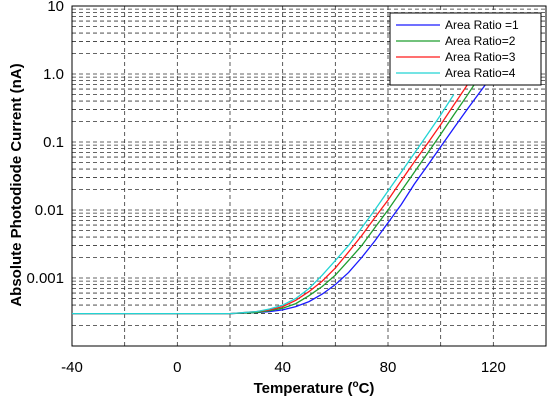 Image resolution: width=550 pixels, height=404 pixels. I want to click on x-tick-label: 120, so click(493, 367).